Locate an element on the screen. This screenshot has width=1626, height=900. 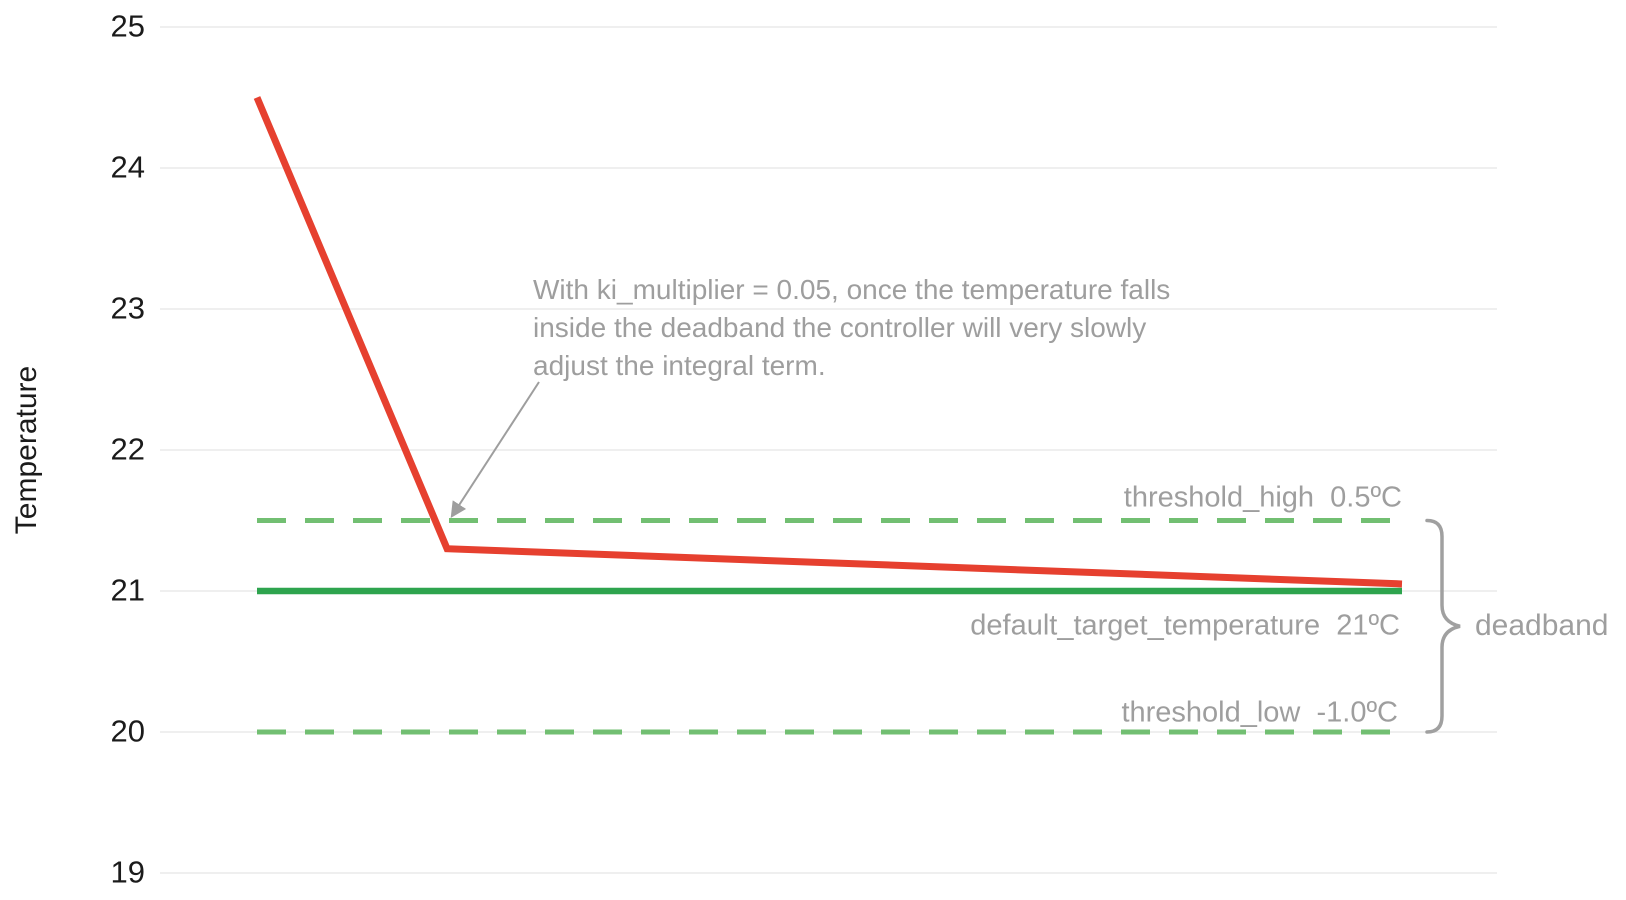
threshold-low-label: threshold_low -1.0ºC is located at coordinates (1259, 712).